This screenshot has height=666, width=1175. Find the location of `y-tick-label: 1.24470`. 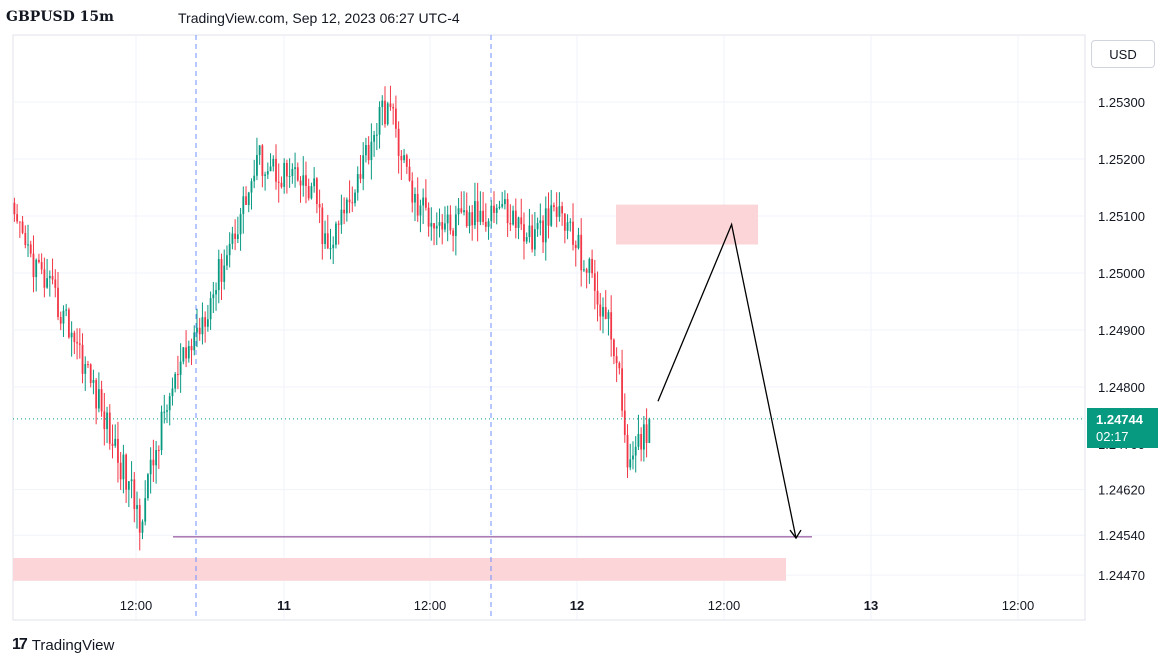

y-tick-label: 1.24470 is located at coordinates (1121, 575).